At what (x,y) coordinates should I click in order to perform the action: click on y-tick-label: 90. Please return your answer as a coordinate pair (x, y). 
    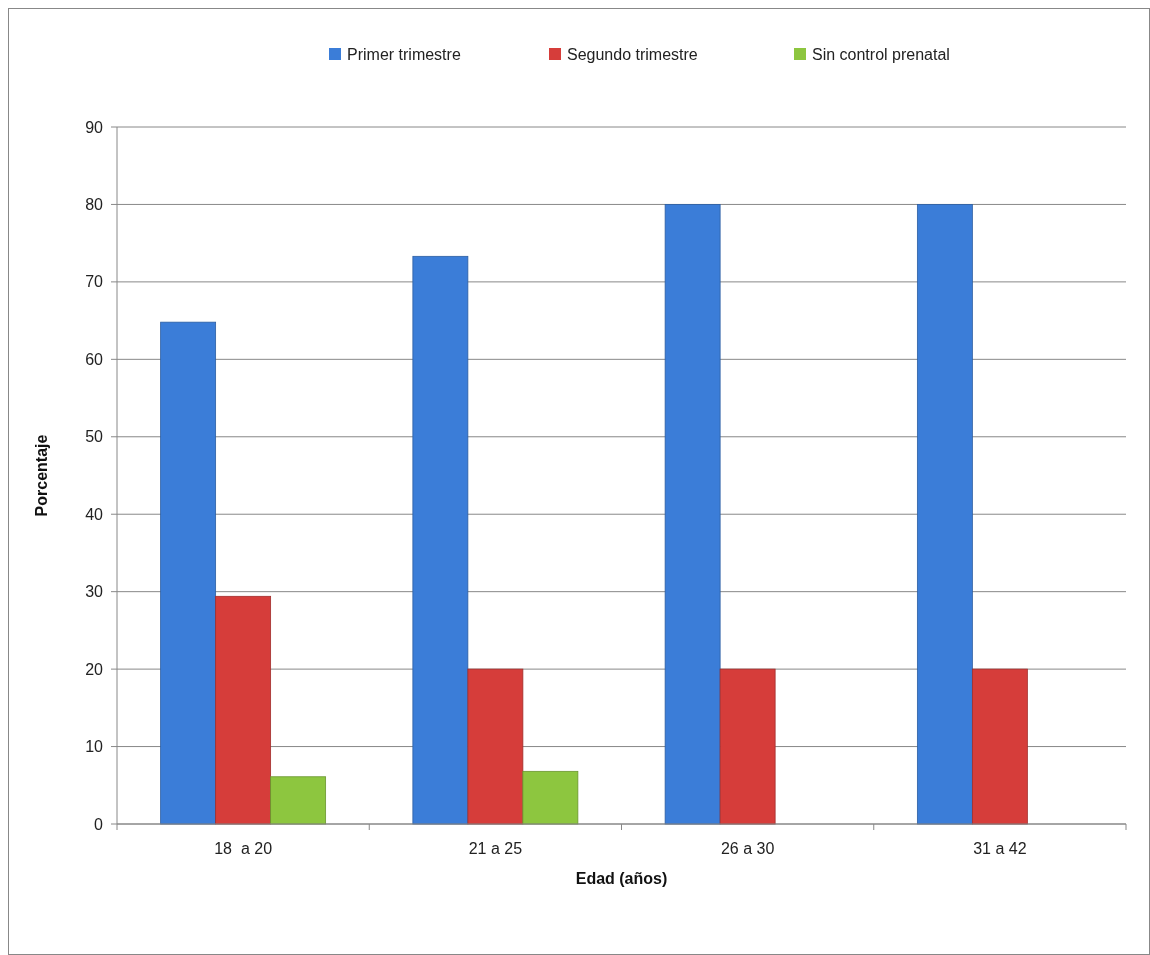
    Looking at the image, I should click on (94, 127).